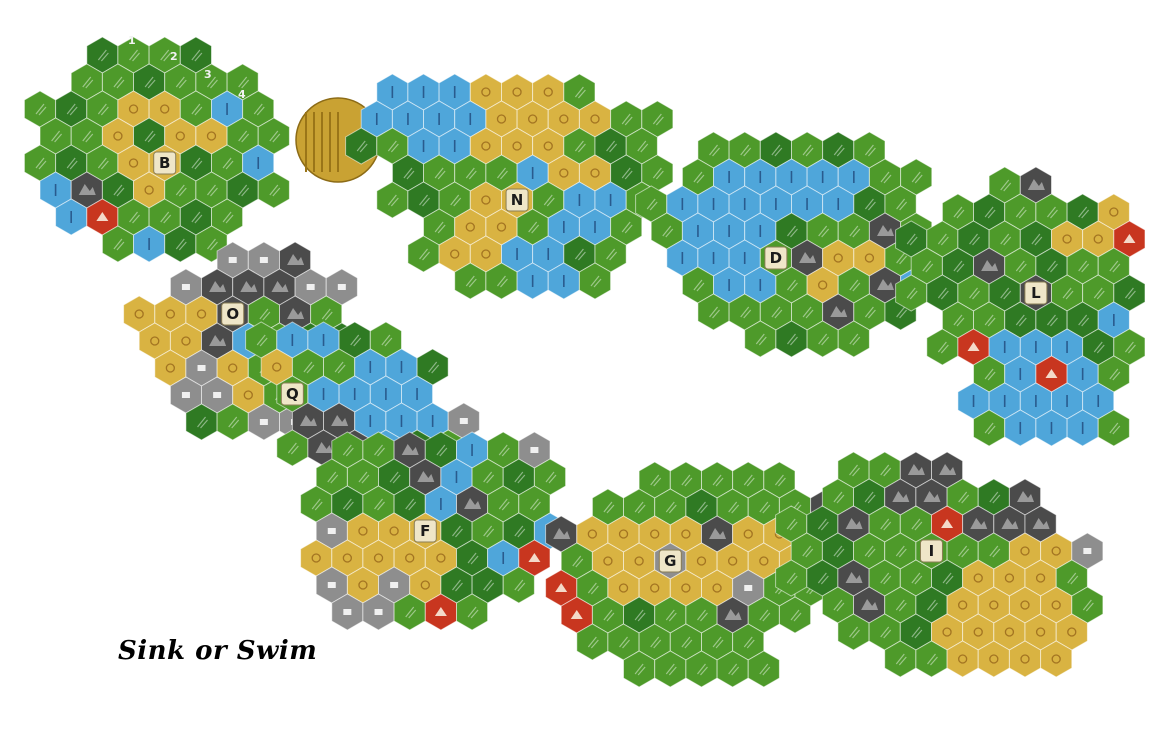  I want to click on svg-text: G, so click(670, 561).